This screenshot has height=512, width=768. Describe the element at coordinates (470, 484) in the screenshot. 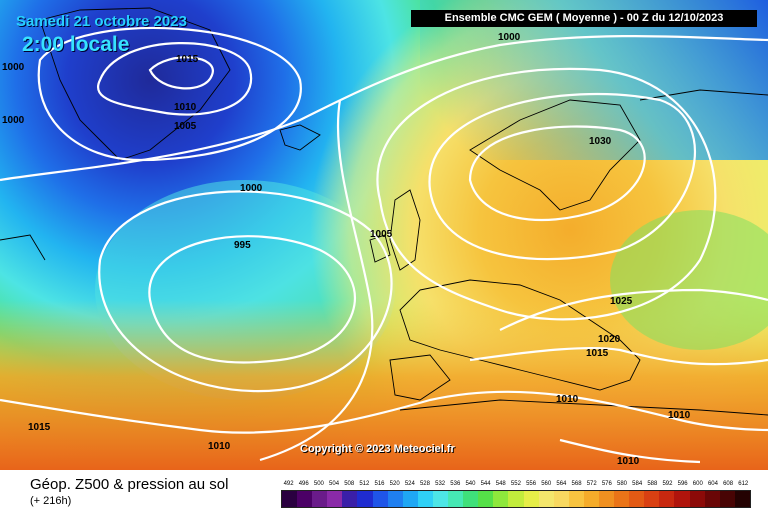

I see `scale-value-label: 540` at that location.